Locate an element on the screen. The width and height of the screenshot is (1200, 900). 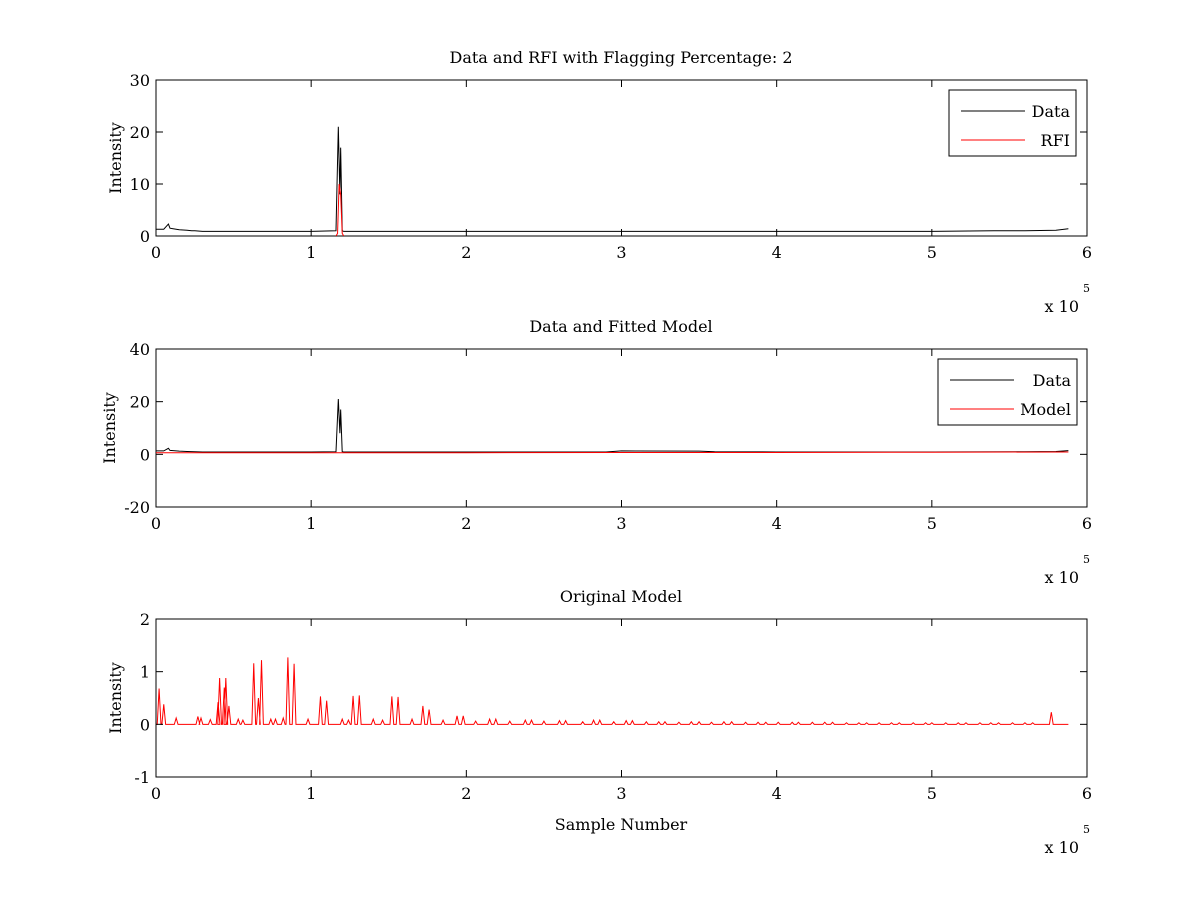
x-axis-label: Sample Number is located at coordinates (621, 824).